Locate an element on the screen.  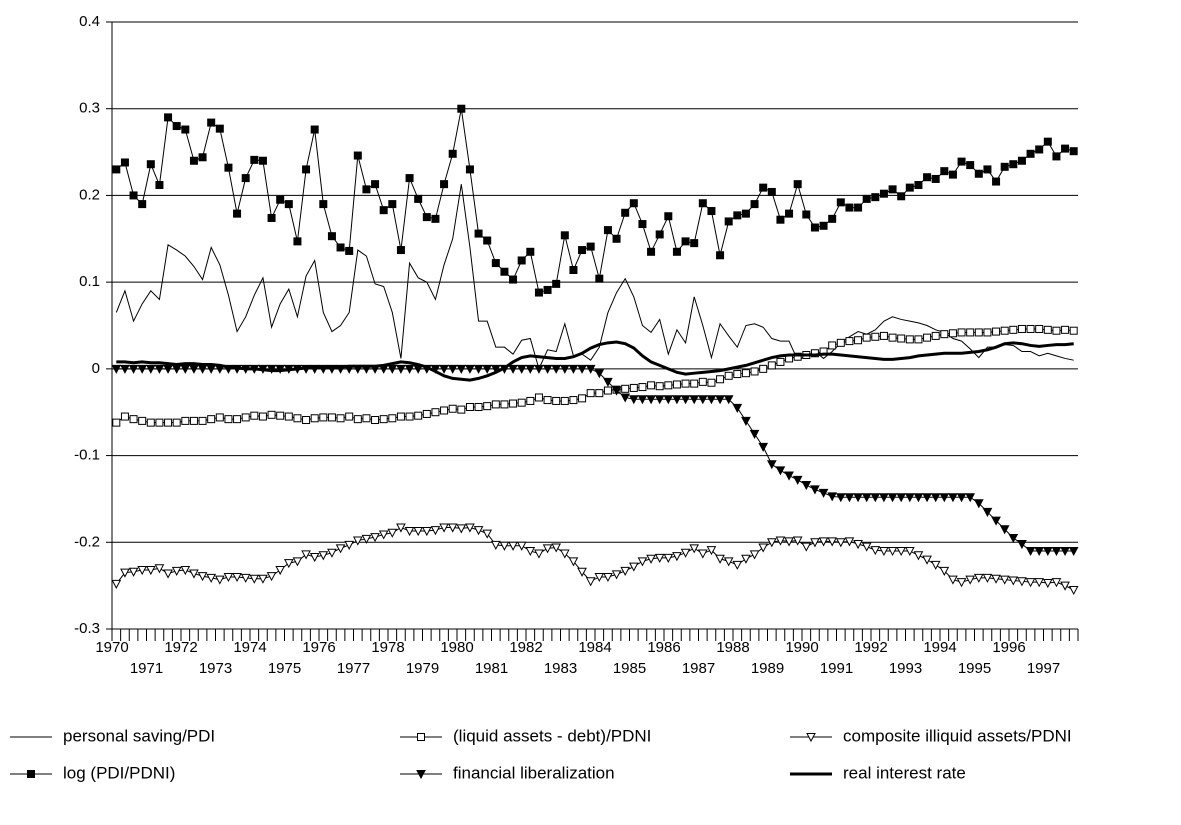
x-tick-label: 1985 is located at coordinates (629, 668).